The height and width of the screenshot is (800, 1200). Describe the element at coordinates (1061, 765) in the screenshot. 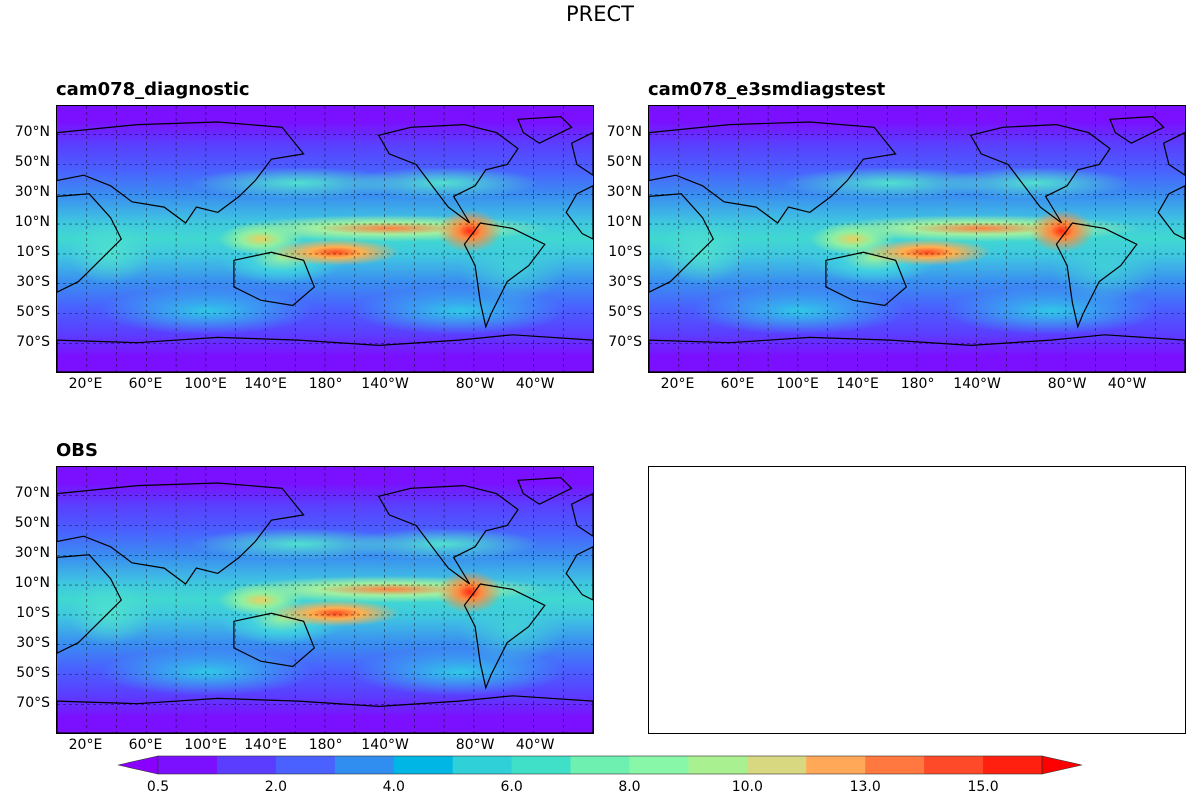

I see `colorbar-extend-over` at that location.